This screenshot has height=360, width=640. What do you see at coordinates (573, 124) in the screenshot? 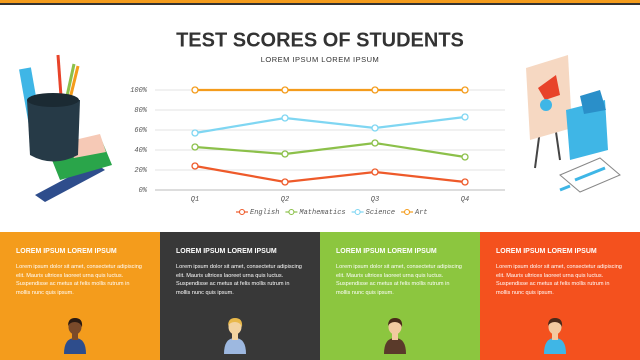
I see `illustration-right` at bounding box center [573, 124].